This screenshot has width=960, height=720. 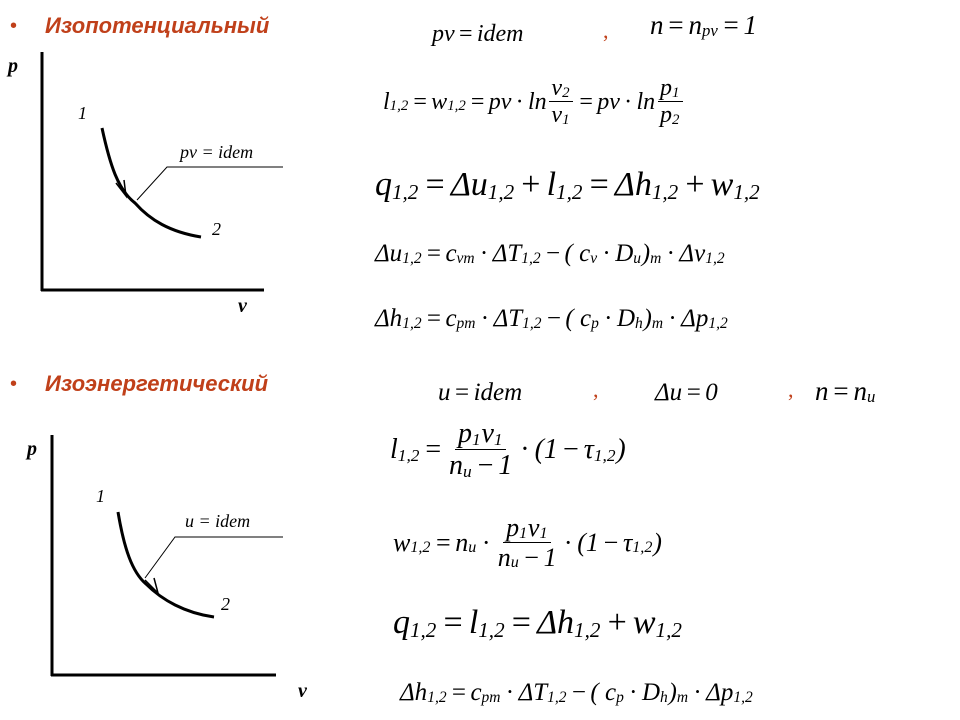 What do you see at coordinates (620, 698) in the screenshot?
I see `formula-subscript: p` at bounding box center [620, 698].